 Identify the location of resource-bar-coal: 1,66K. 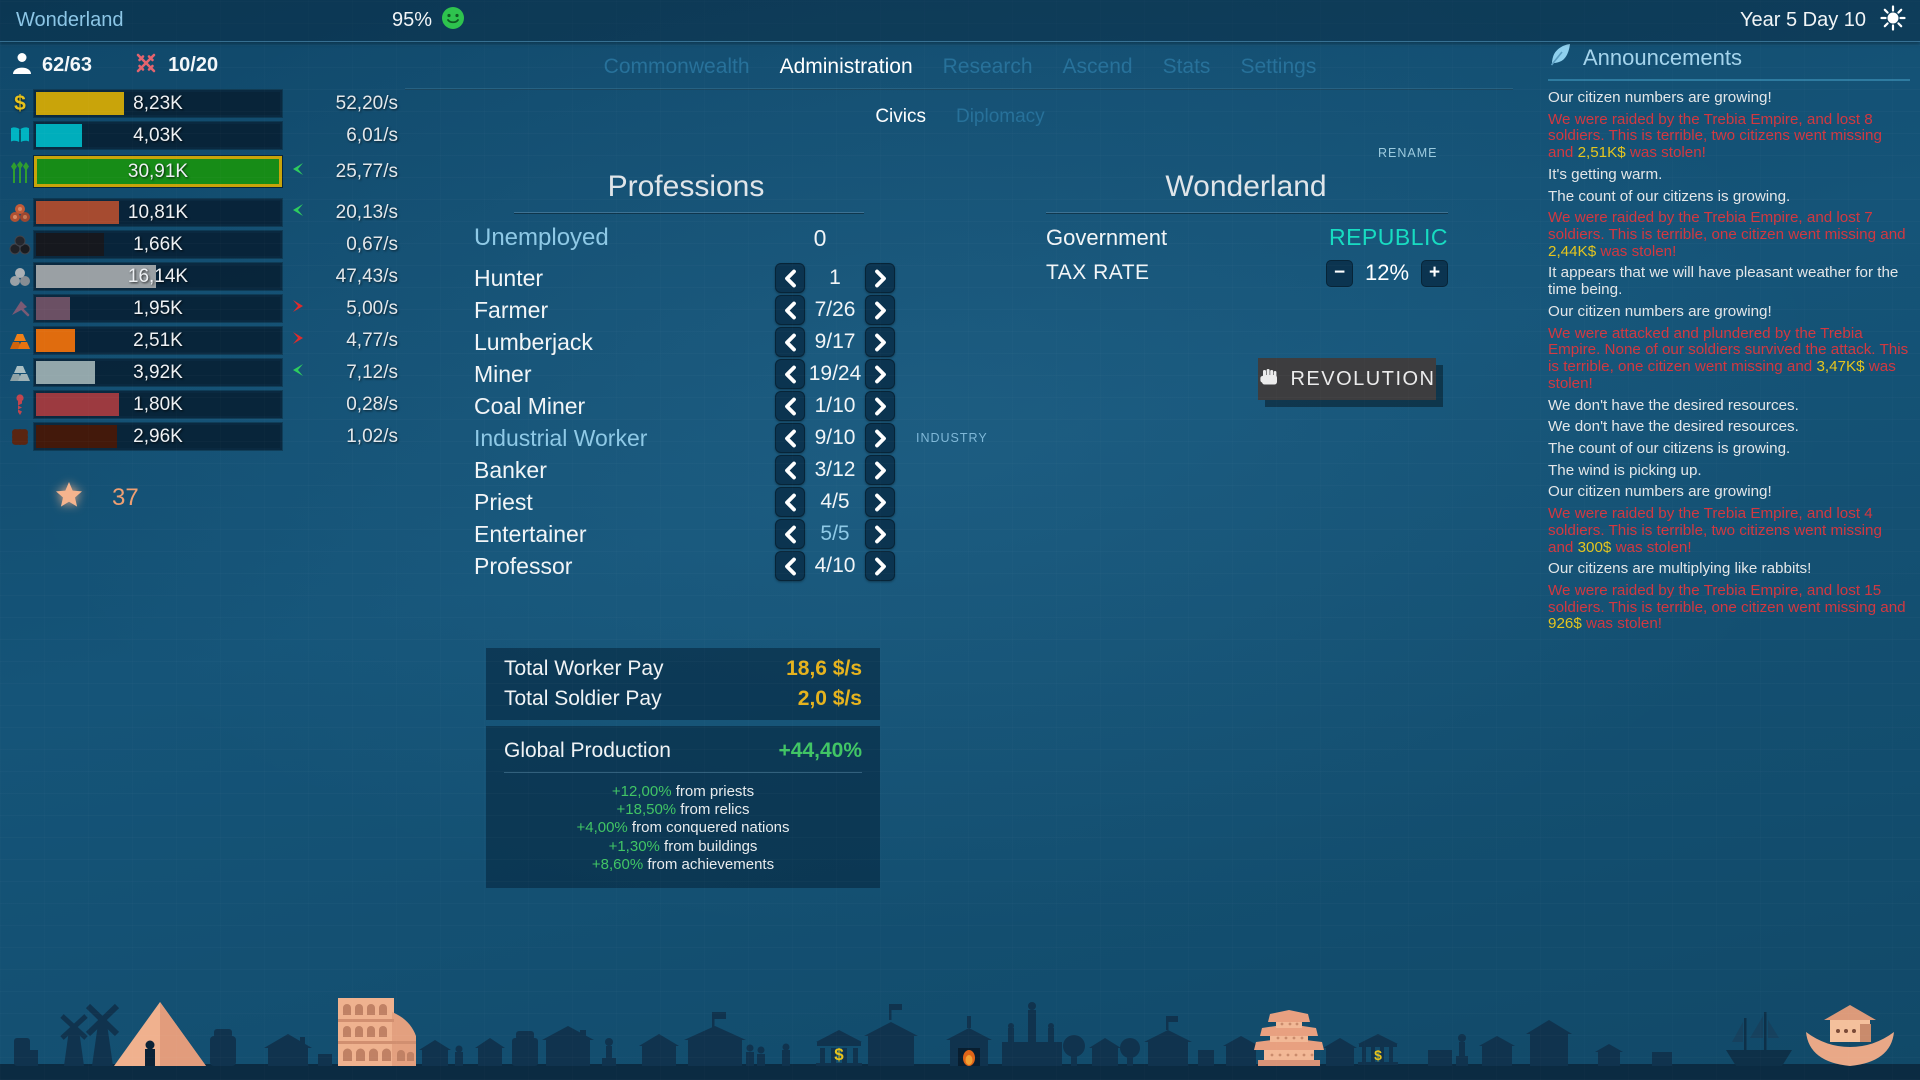
(158, 244).